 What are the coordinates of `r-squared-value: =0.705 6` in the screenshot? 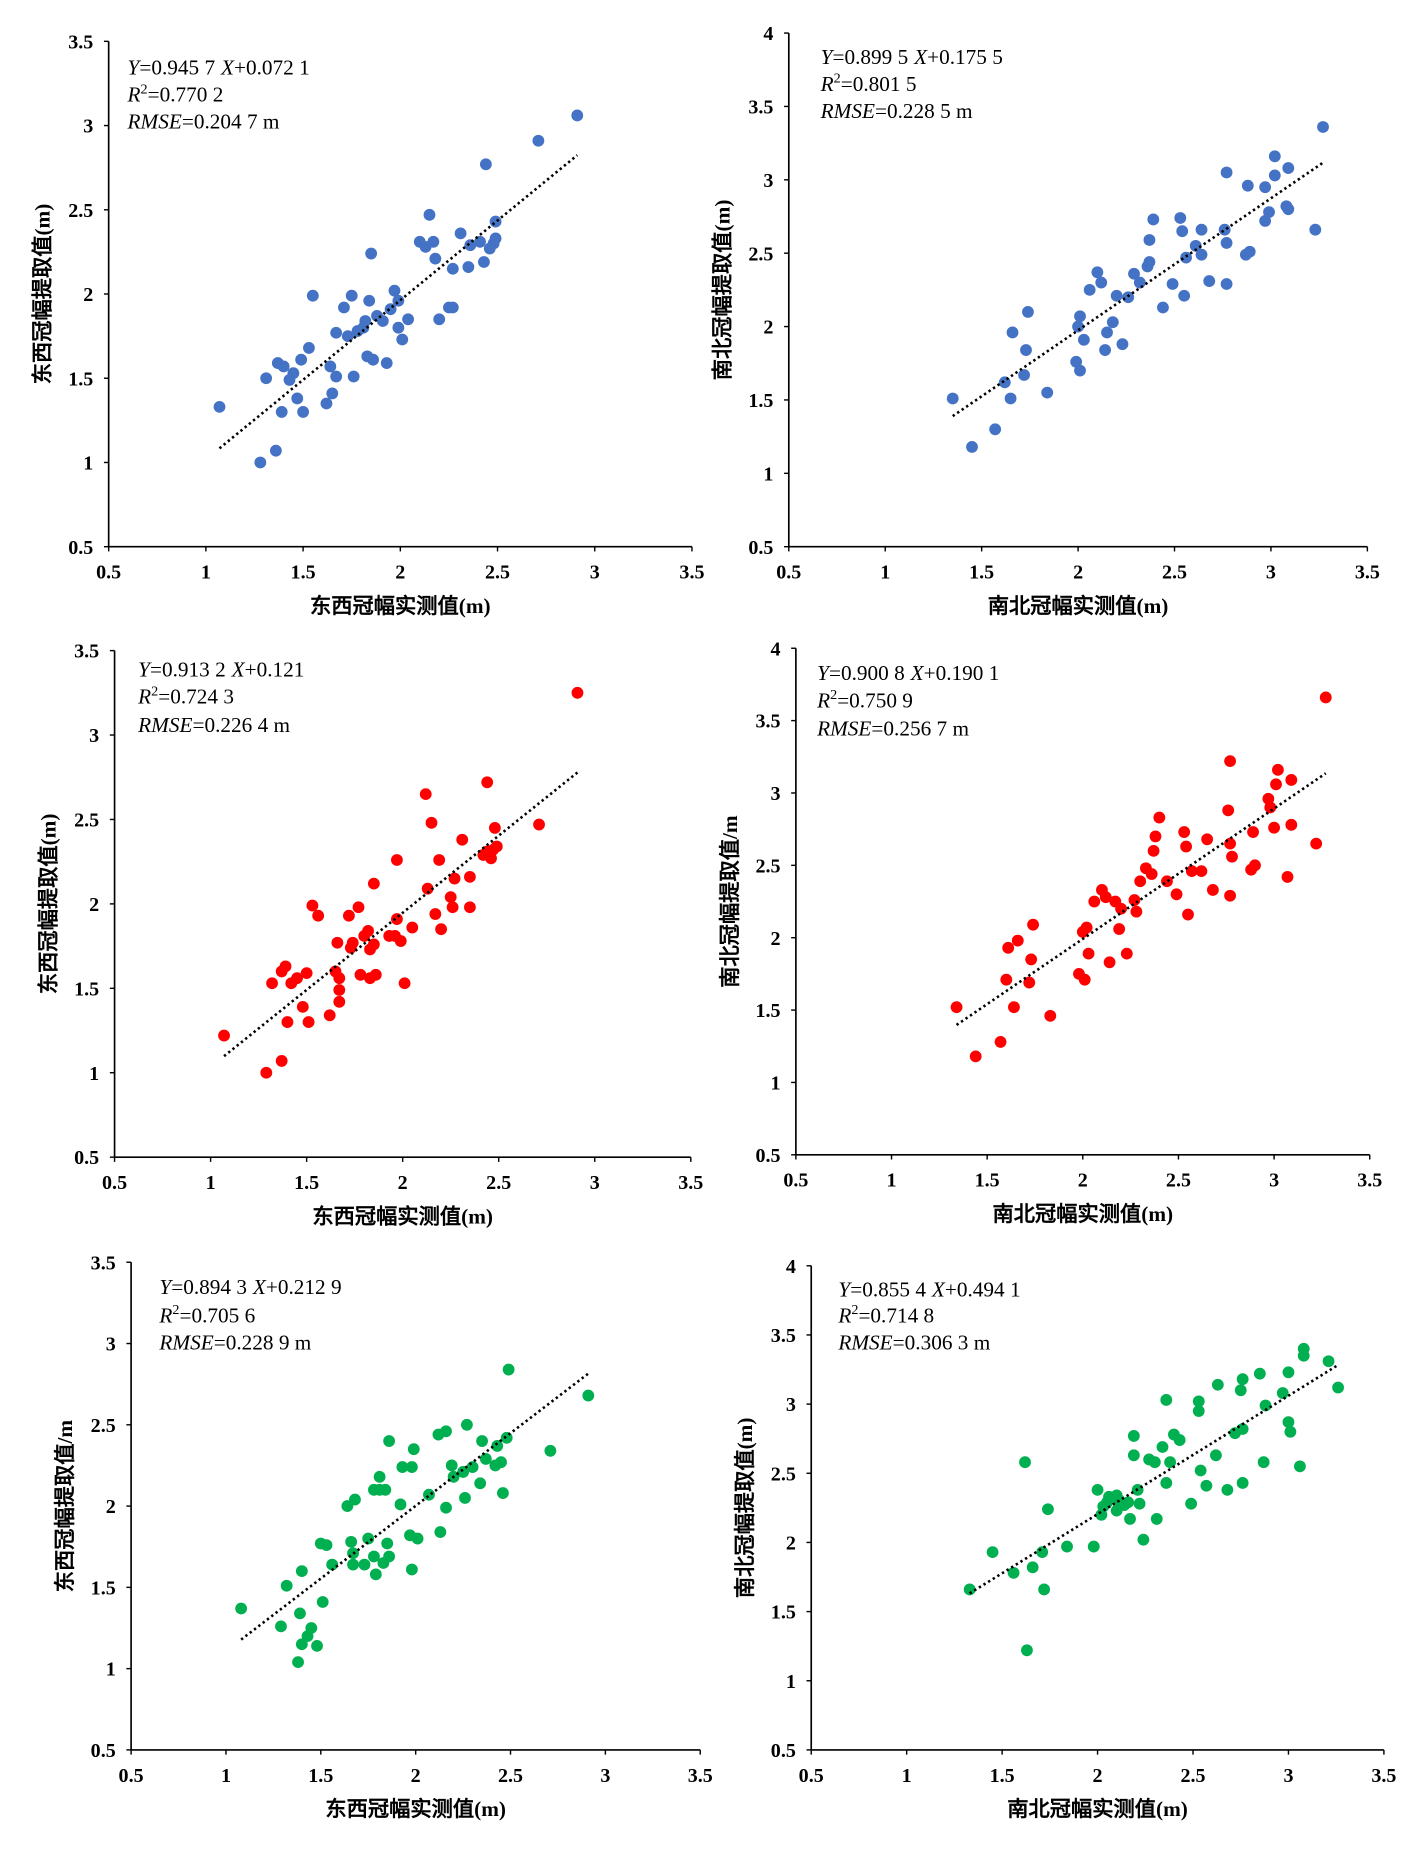 It's located at (218, 1315).